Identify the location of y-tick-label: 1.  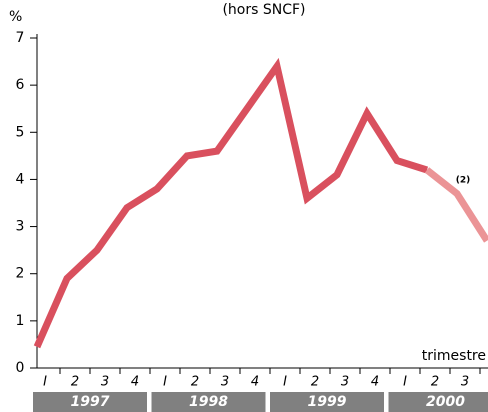
(20, 321).